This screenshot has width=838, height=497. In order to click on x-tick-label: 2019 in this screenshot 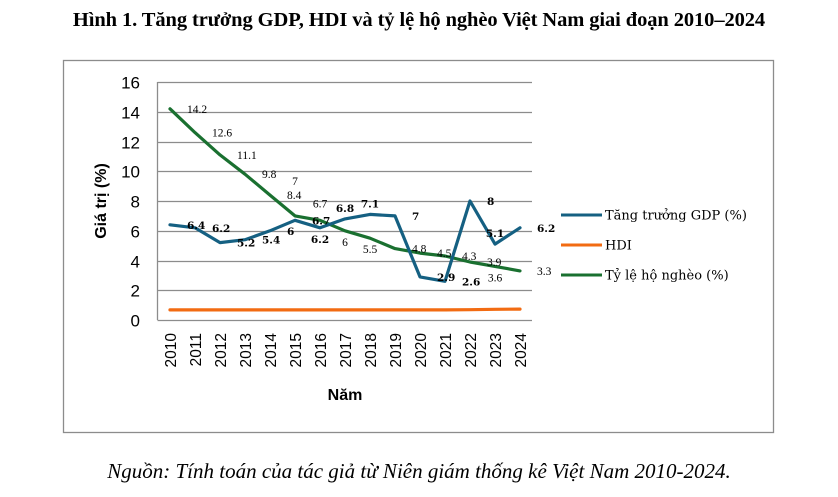, I will do `click(396, 350)`.